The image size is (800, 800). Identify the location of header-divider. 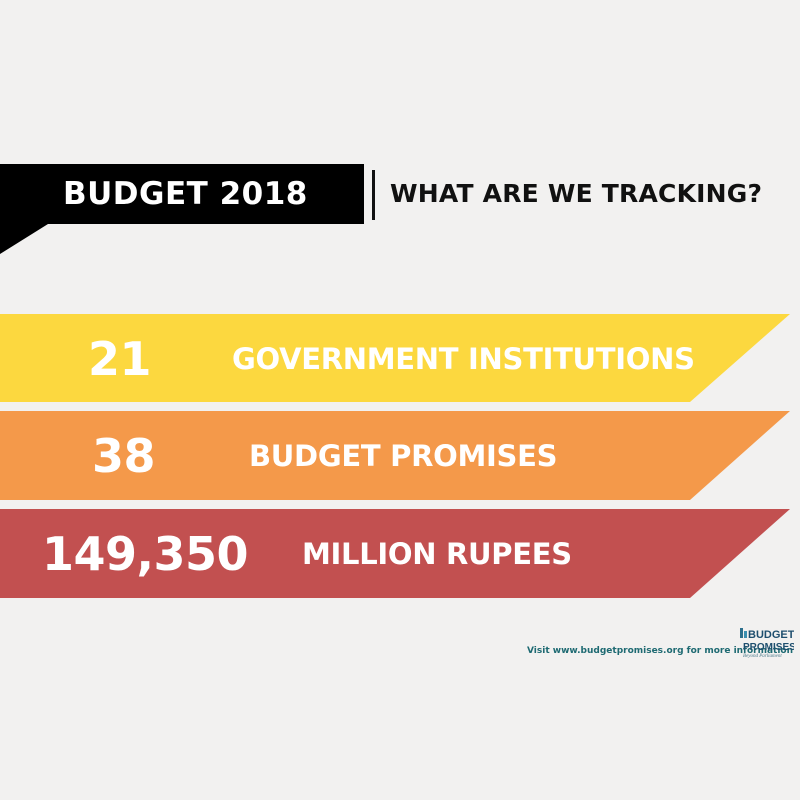
(373, 195).